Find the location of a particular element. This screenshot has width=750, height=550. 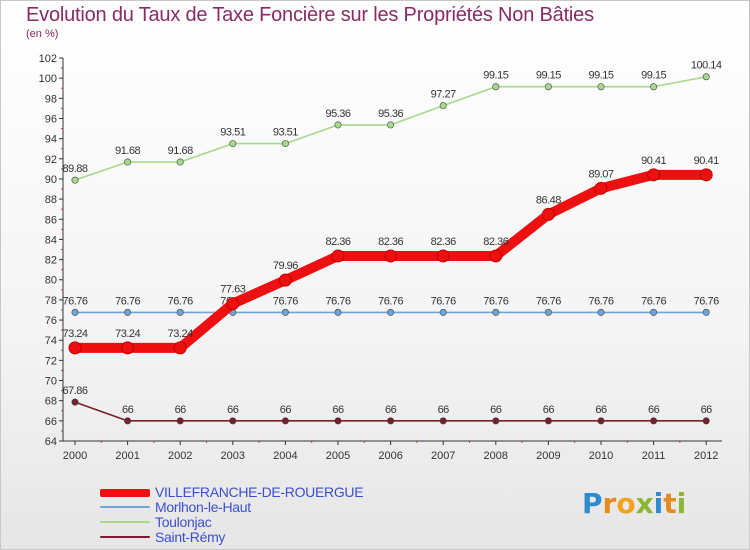

legend-label-villefranche: VILLEFRANCHE-DE-ROUERGUE is located at coordinates (259, 492).